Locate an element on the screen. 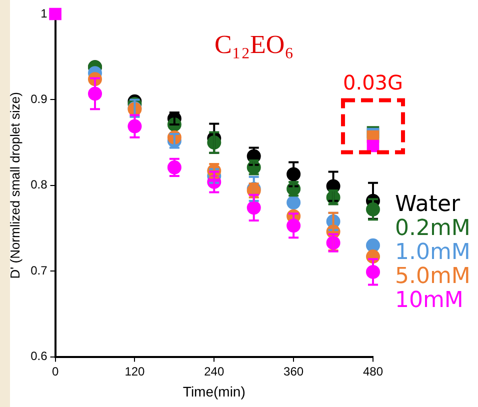 Image resolution: width=478 pixels, height=407 pixels. series-label: 0.2mM is located at coordinates (432, 228).